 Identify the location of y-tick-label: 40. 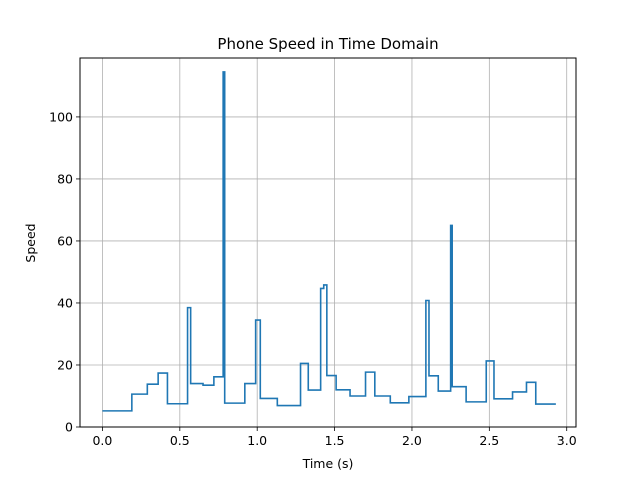
(65, 302).